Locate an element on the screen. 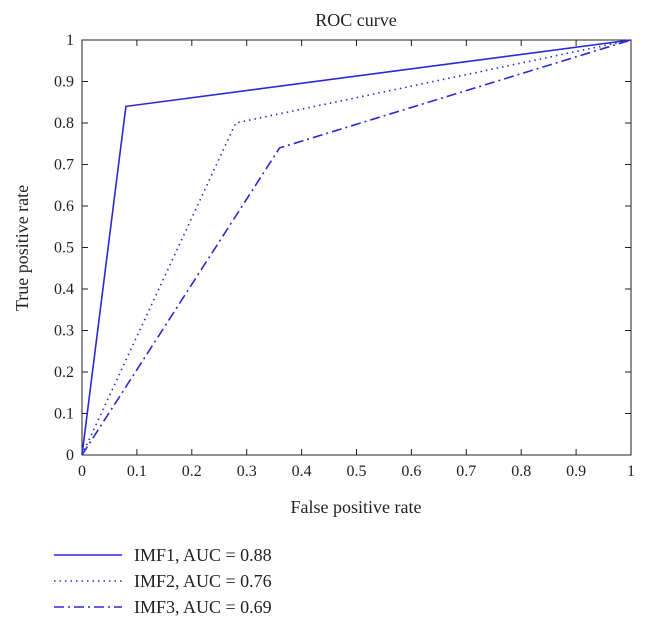 This screenshot has width=648, height=634. x-axis-title: False positive rate is located at coordinates (356, 507).